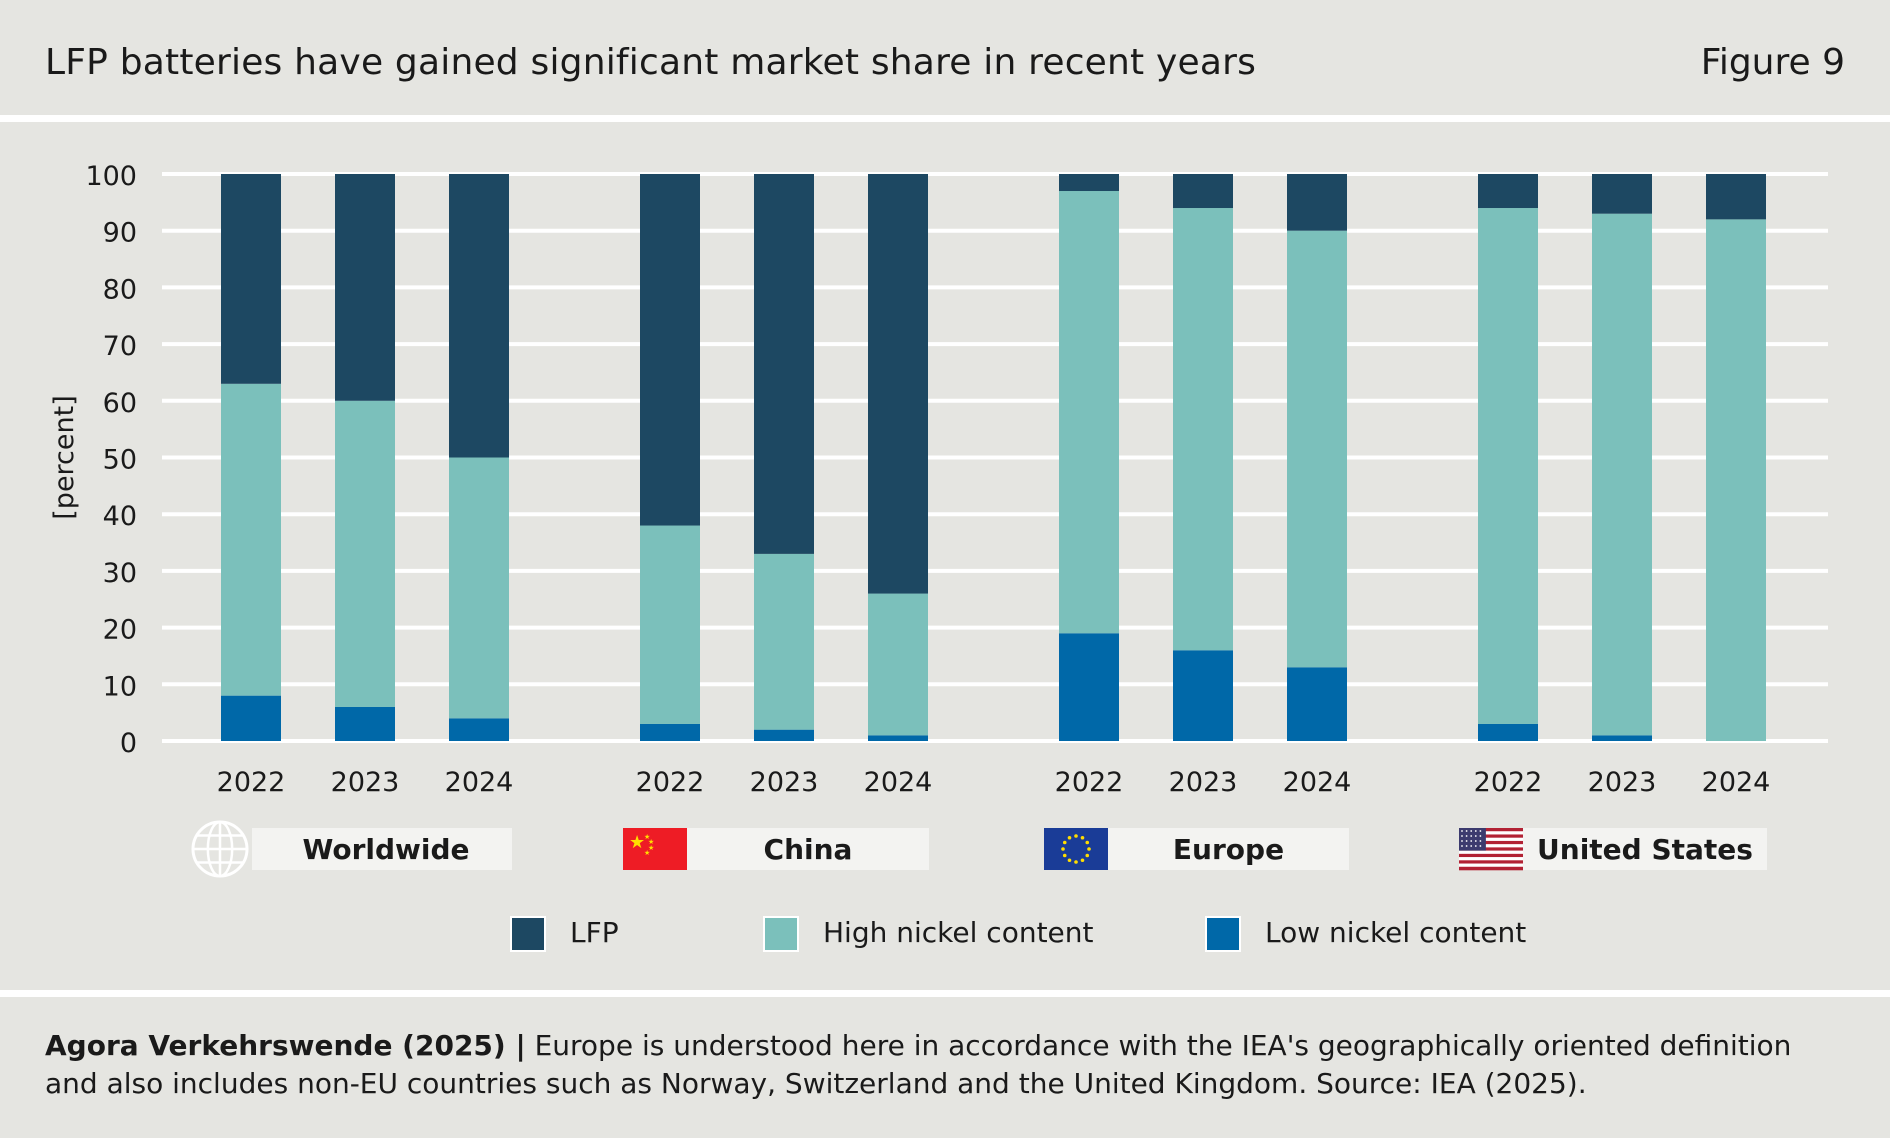  I want to click on y-tick-label: 40, so click(120, 516).